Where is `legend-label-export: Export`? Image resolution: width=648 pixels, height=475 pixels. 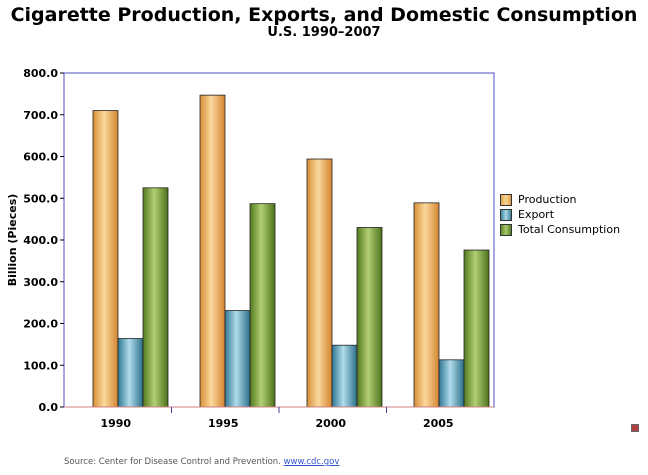 legend-label-export: Export is located at coordinates (536, 214).